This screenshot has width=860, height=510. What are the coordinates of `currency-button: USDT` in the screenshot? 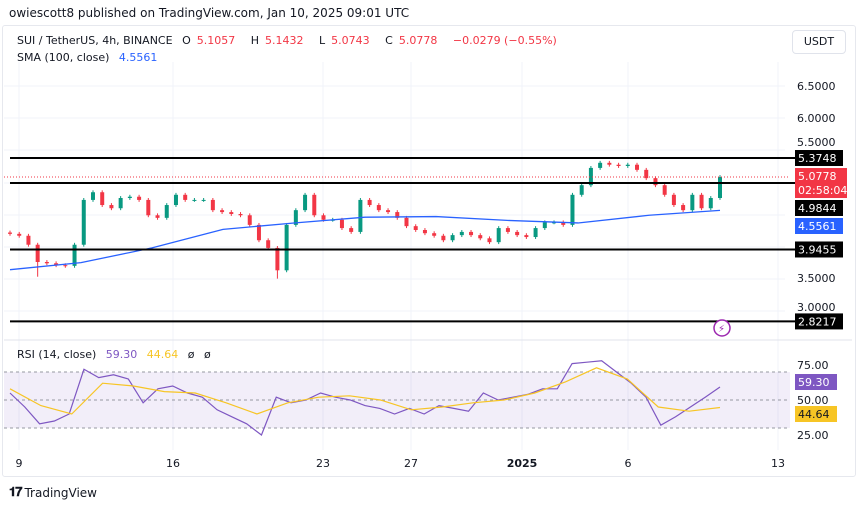 It's located at (819, 42).